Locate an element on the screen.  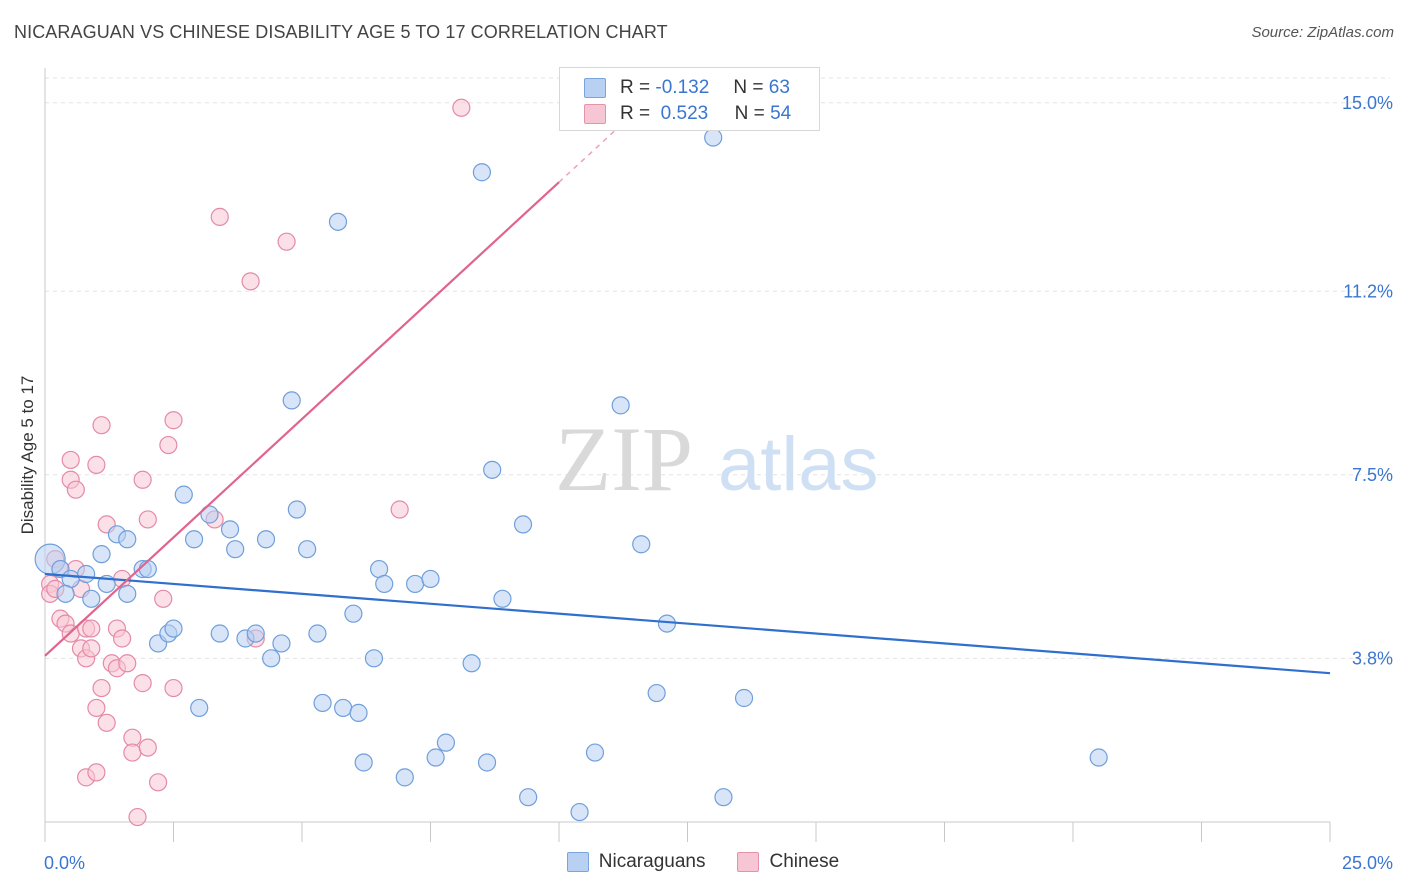
legend-item-chinese: Chinese is located at coordinates (788, 862).